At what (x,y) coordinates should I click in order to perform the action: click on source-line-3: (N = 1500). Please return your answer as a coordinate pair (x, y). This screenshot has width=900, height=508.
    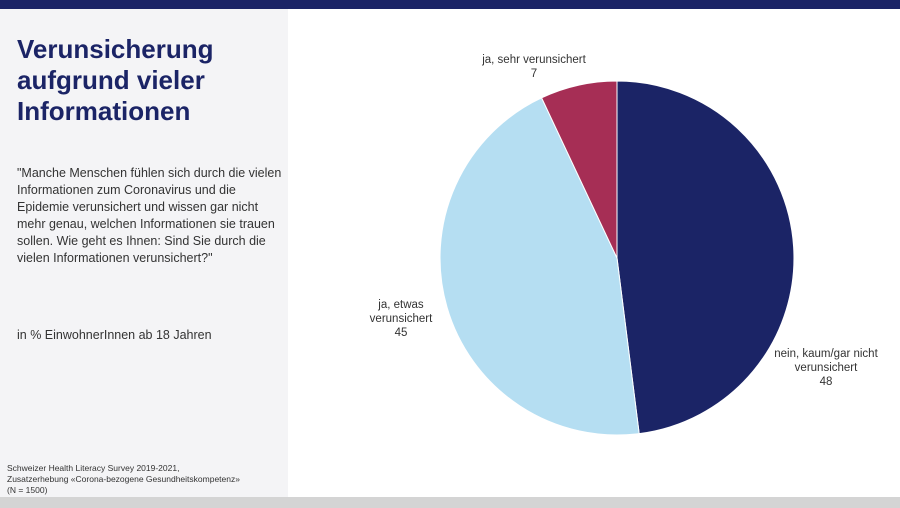
    Looking at the image, I should click on (27, 490).